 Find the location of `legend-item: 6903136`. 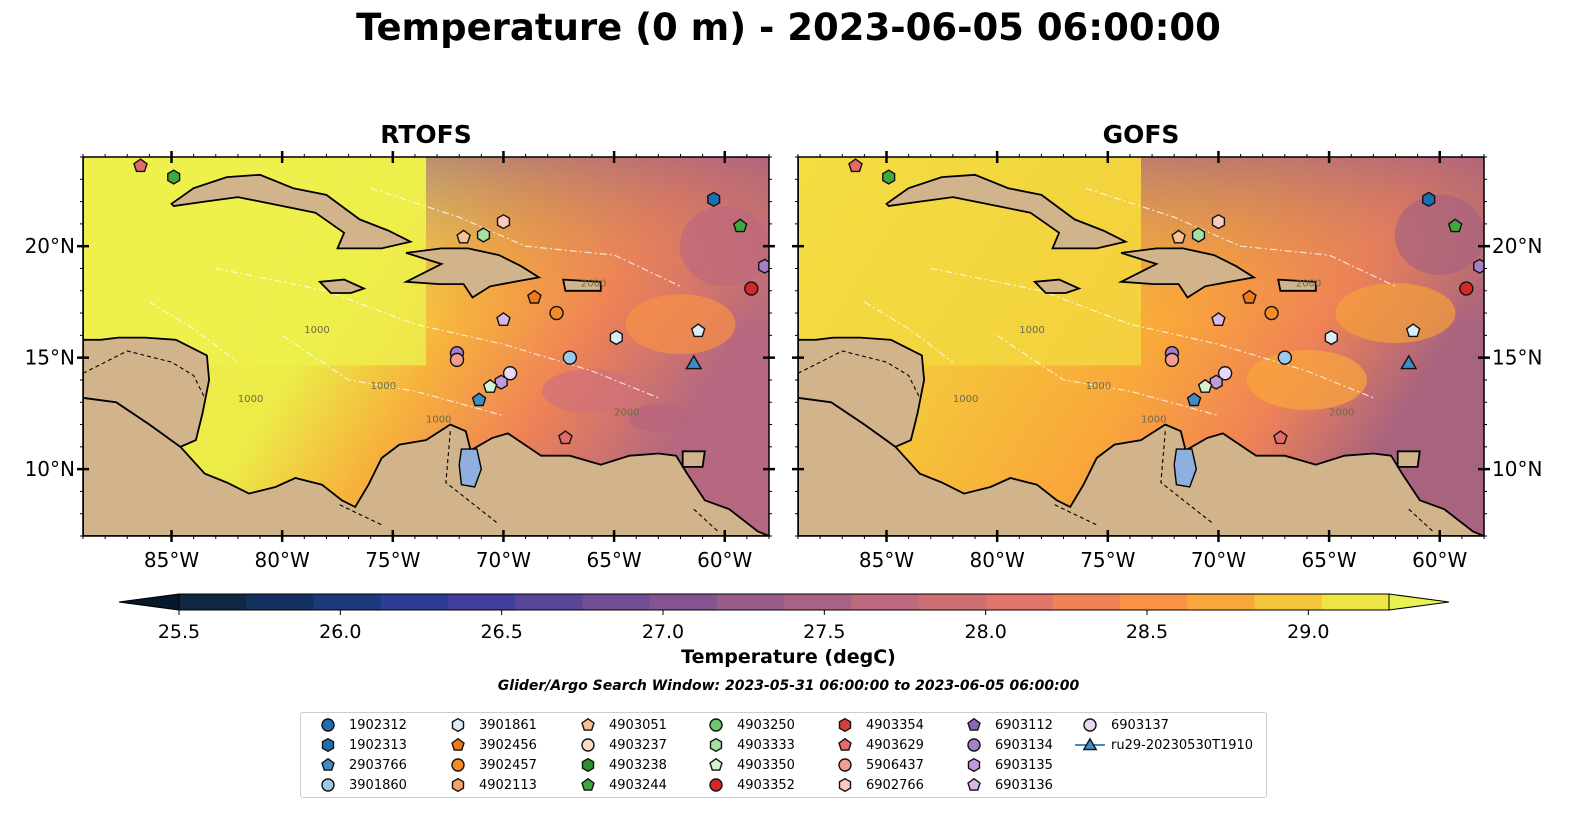

legend-item: 6903136 is located at coordinates (1005, 785).